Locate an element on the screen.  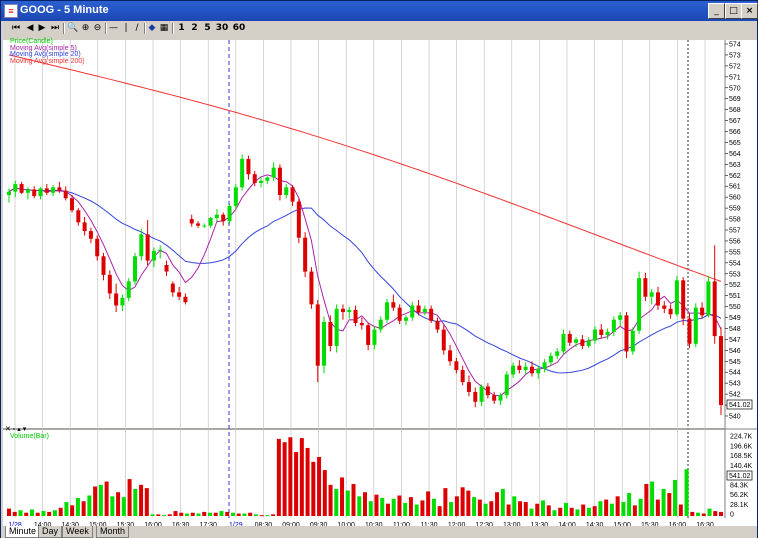
price-tick-label: 550 is located at coordinates (735, 307).